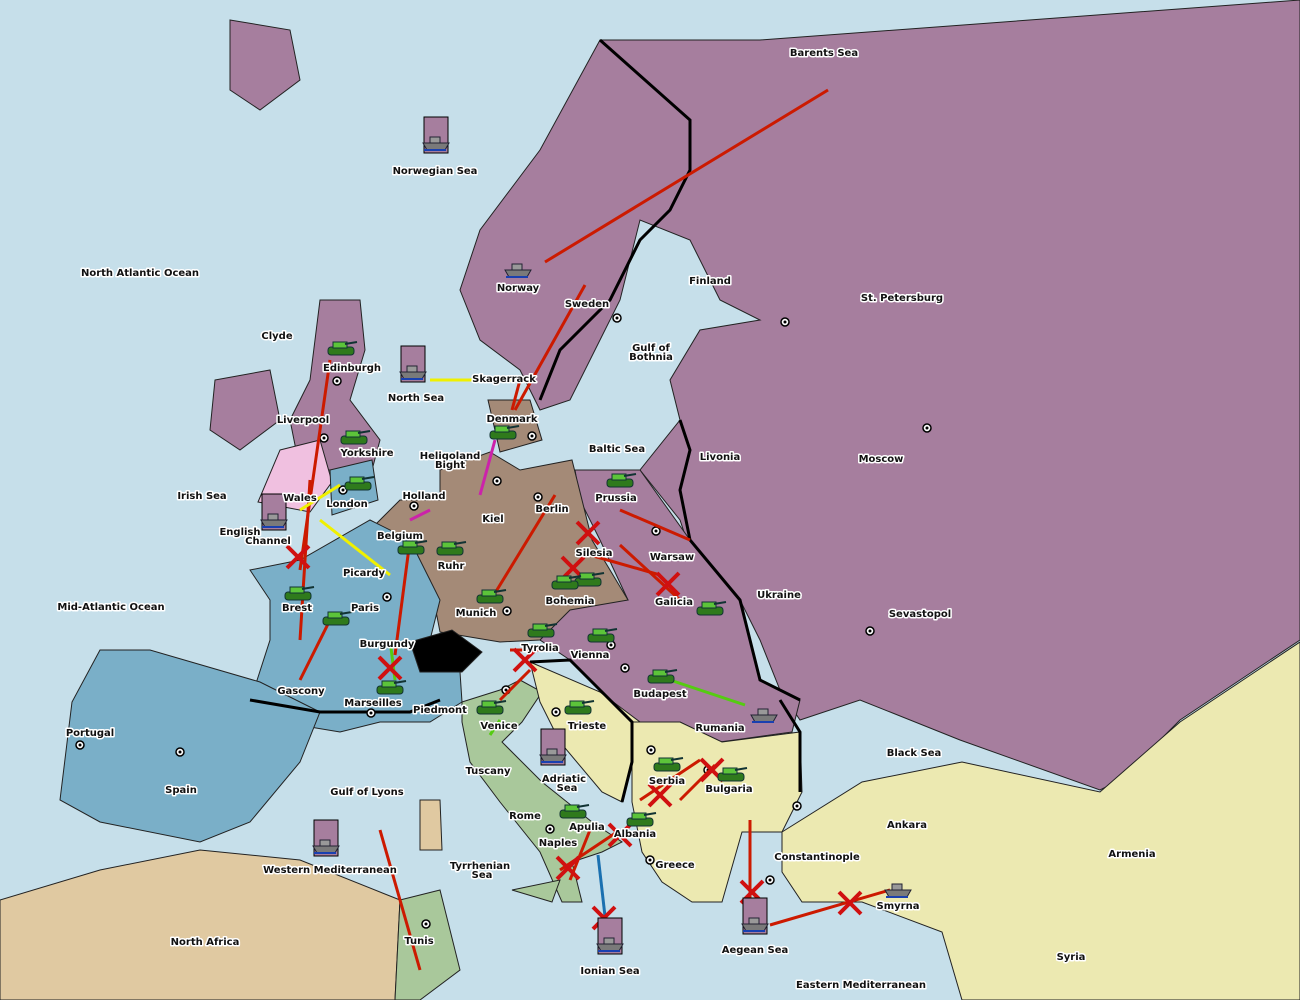  Describe the element at coordinates (300, 499) in the screenshot. I see `territory-label: Wales` at that location.